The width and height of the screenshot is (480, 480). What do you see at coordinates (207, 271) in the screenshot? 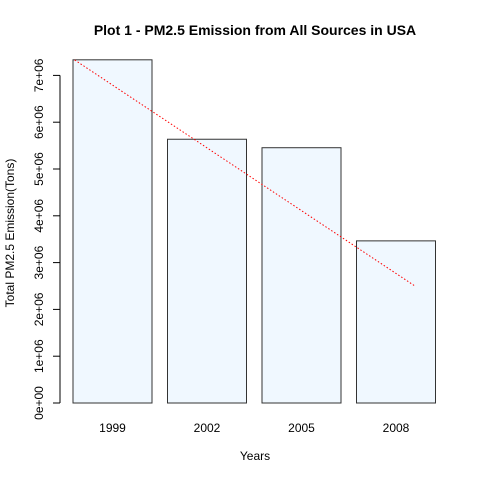
I see `bar-2002` at bounding box center [207, 271].